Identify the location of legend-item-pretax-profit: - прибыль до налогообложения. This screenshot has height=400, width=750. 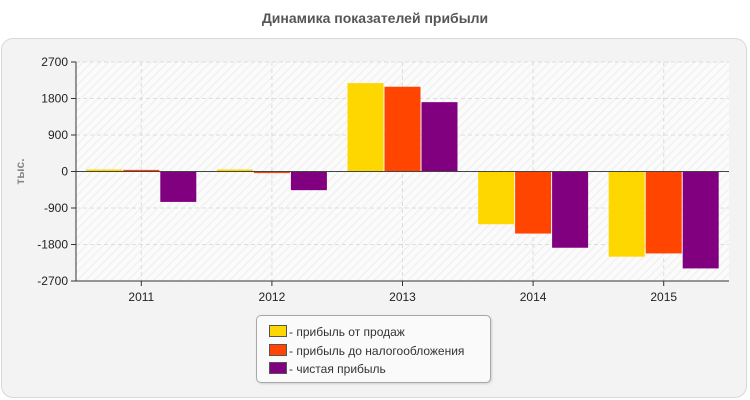
(366, 351).